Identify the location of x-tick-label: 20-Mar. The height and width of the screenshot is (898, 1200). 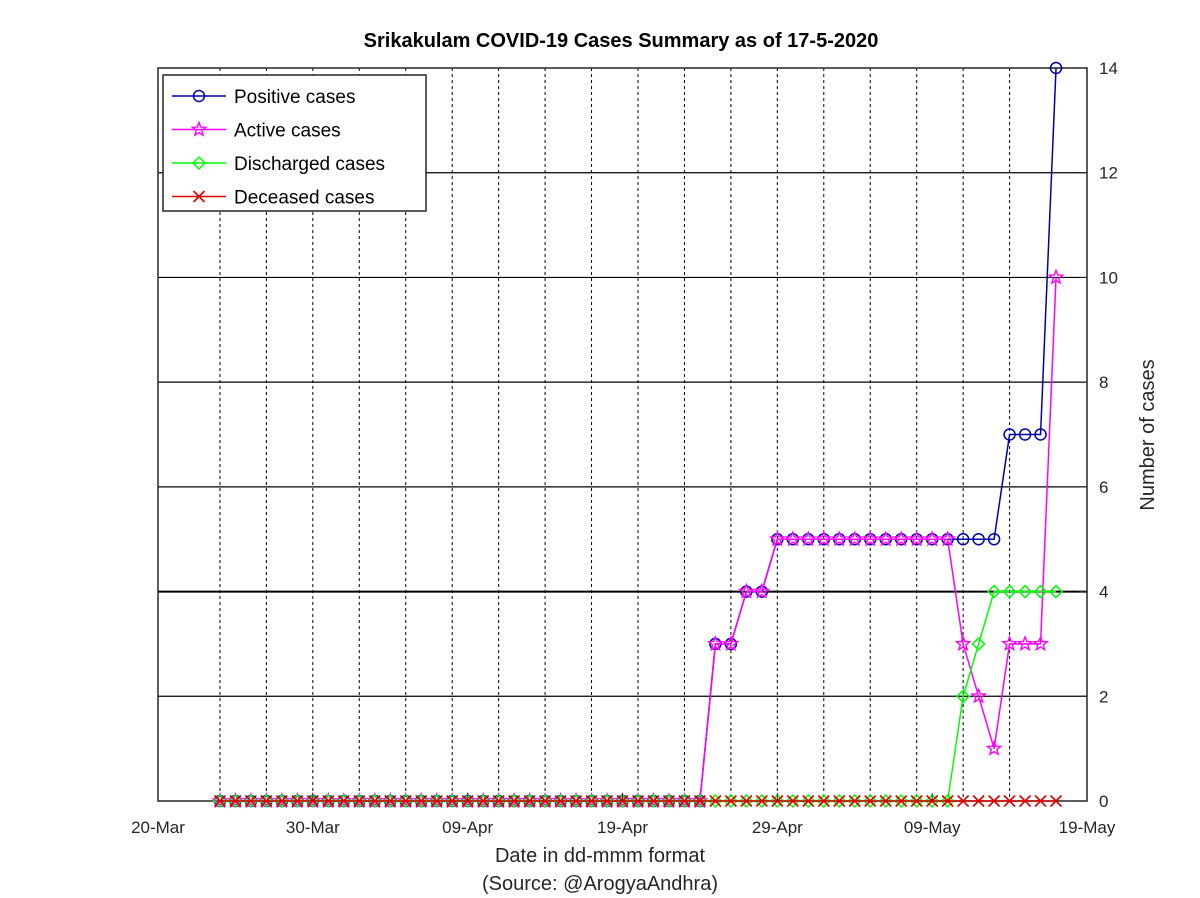
(158, 827).